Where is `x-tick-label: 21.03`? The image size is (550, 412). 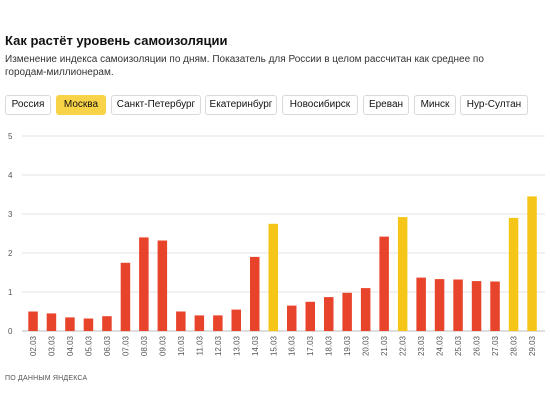 x-tick-label: 21.03 is located at coordinates (384, 345).